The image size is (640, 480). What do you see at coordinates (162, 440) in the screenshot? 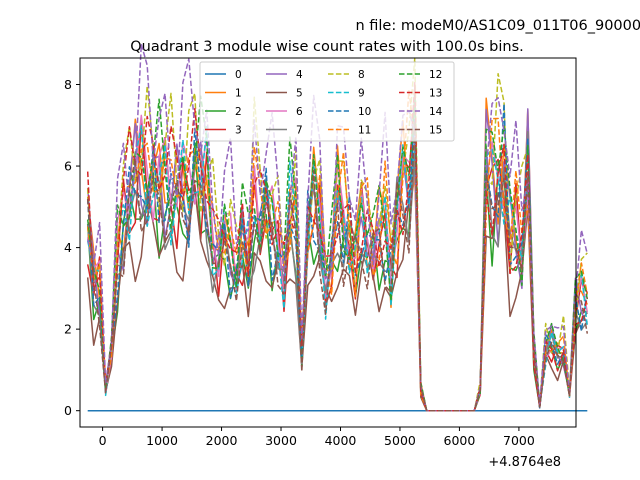
I see `x-tick-label: 1000` at bounding box center [162, 440].